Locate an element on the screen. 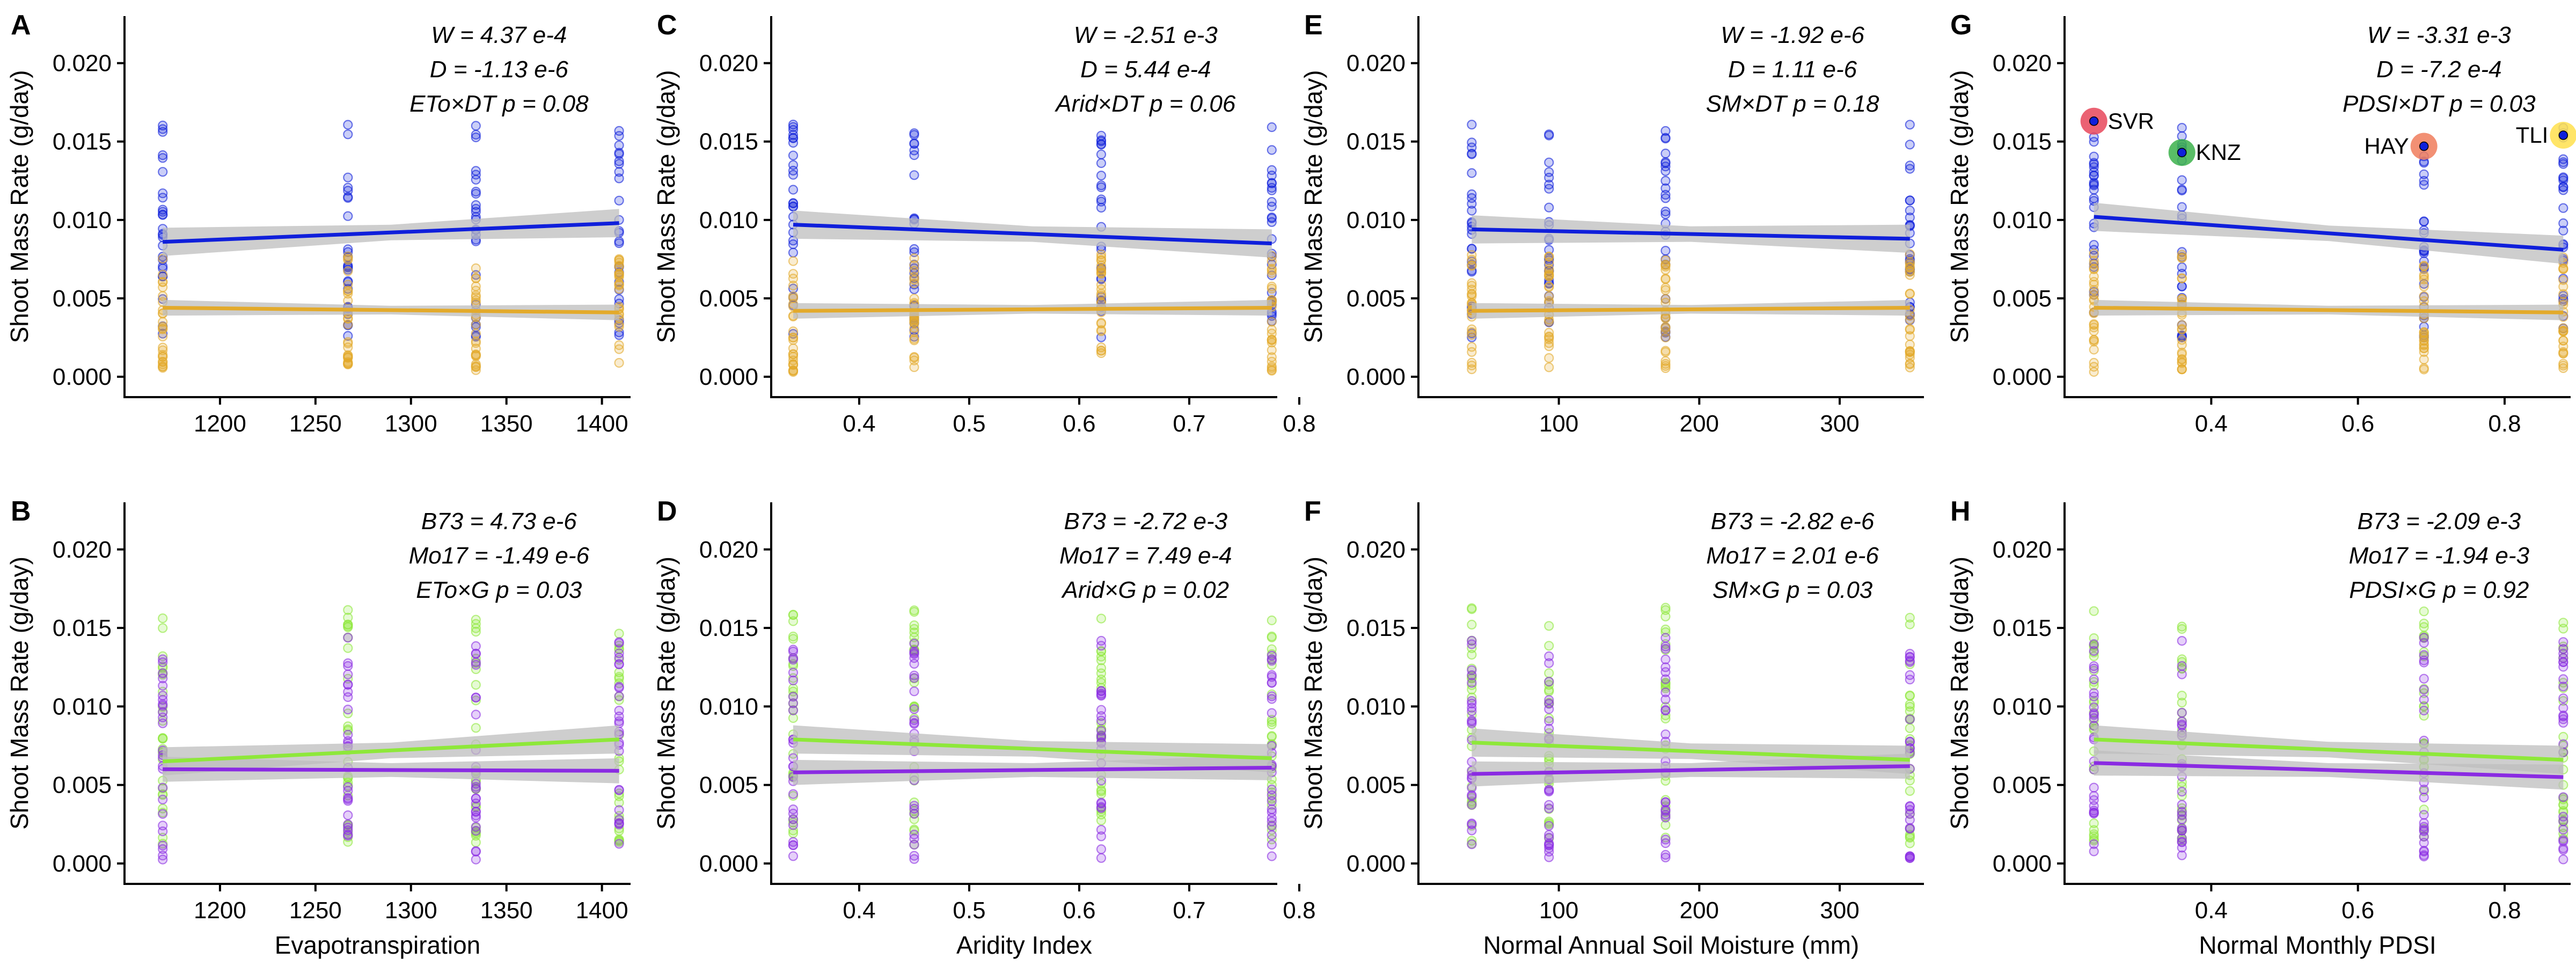  stats-annotation-line: W = 4.37 e-4 is located at coordinates (499, 35).